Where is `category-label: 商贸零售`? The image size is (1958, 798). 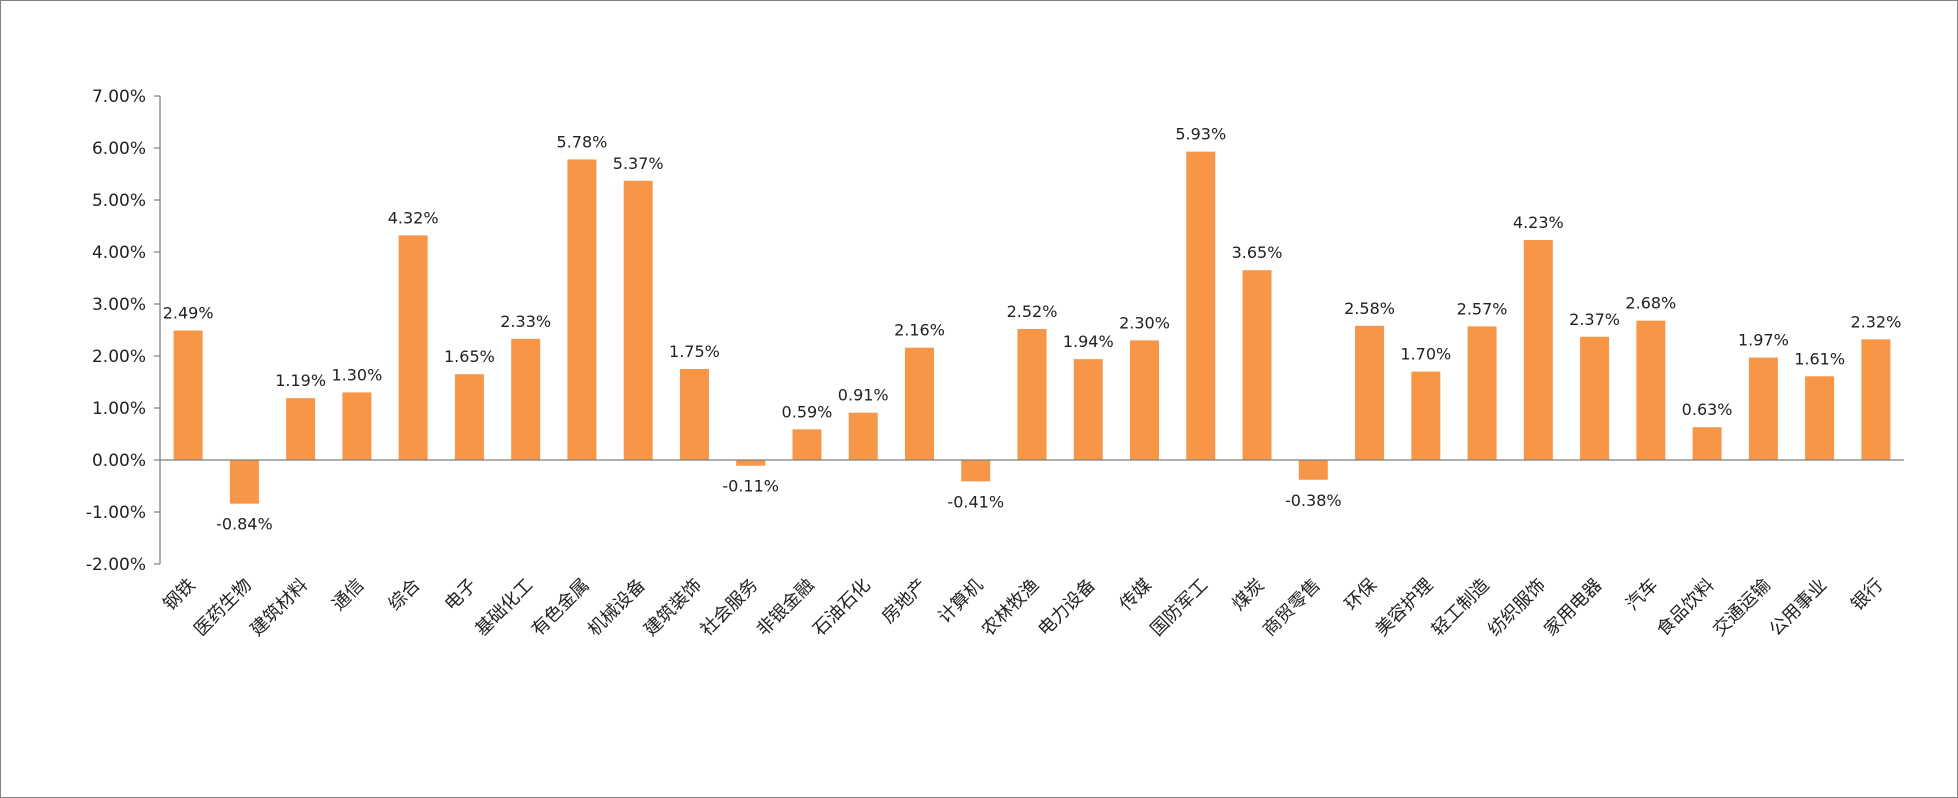 category-label: 商贸零售 is located at coordinates (1292, 608).